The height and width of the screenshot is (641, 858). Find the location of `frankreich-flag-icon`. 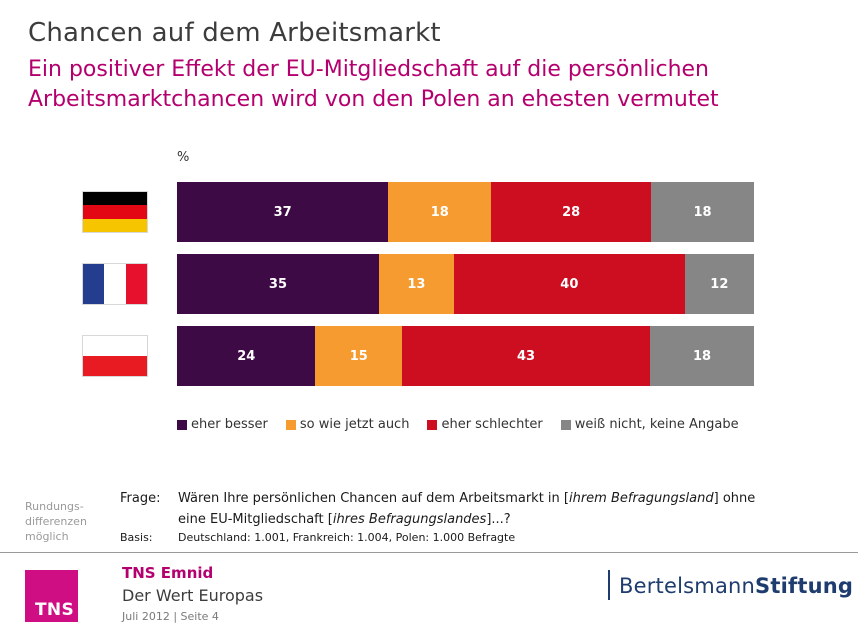

frankreich-flag-icon is located at coordinates (115, 284).